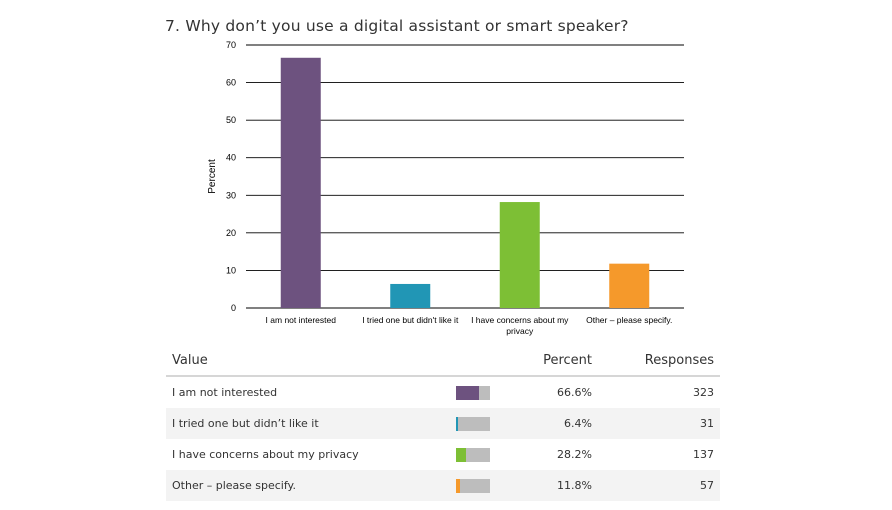 The width and height of the screenshot is (892, 510). Describe the element at coordinates (231, 195) in the screenshot. I see `y-tick-label: 30` at that location.